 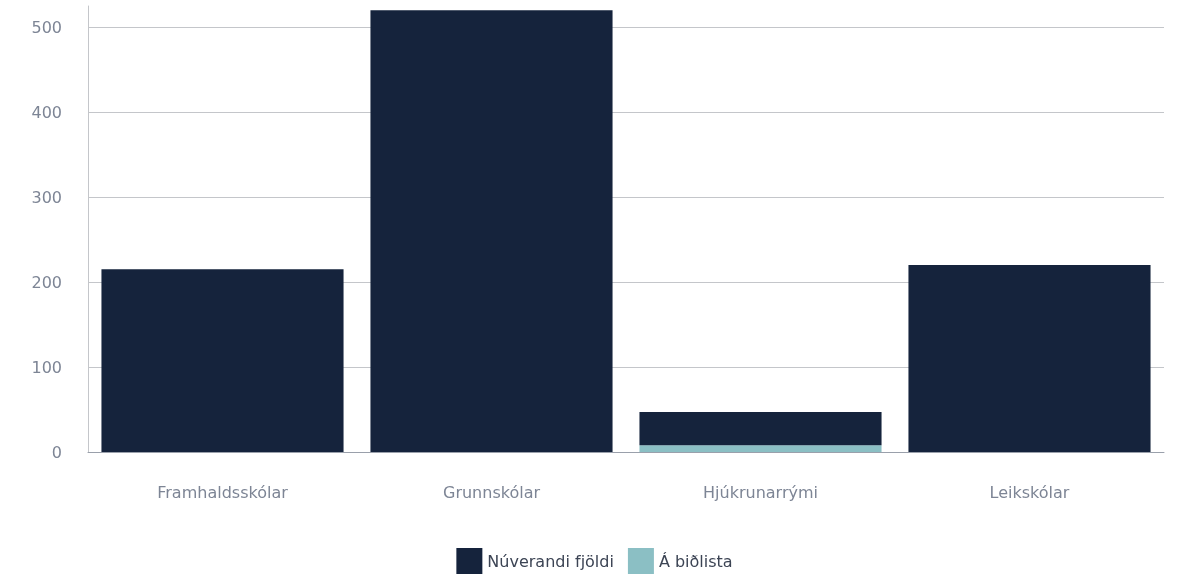 I want to click on legend-label: Núverandi fjöldi, so click(x=550, y=561).